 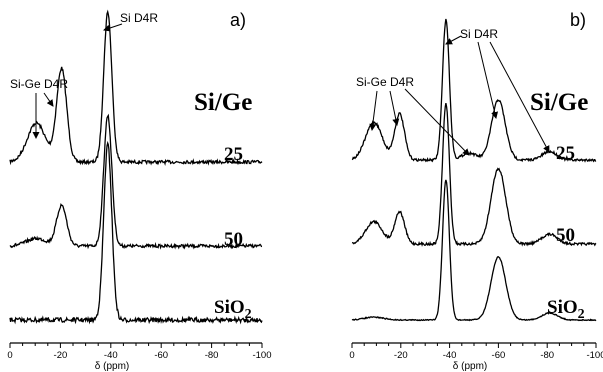 What do you see at coordinates (112, 366) in the screenshot?
I see `panel-a-x-label: δ (ppm)` at bounding box center [112, 366].